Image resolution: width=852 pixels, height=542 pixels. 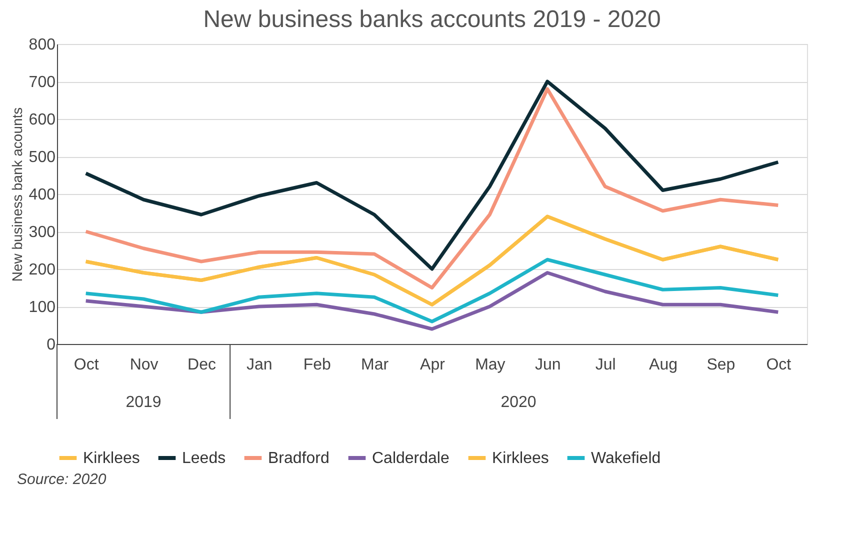 What do you see at coordinates (626, 458) in the screenshot?
I see `legend-label: Wakefield` at bounding box center [626, 458].